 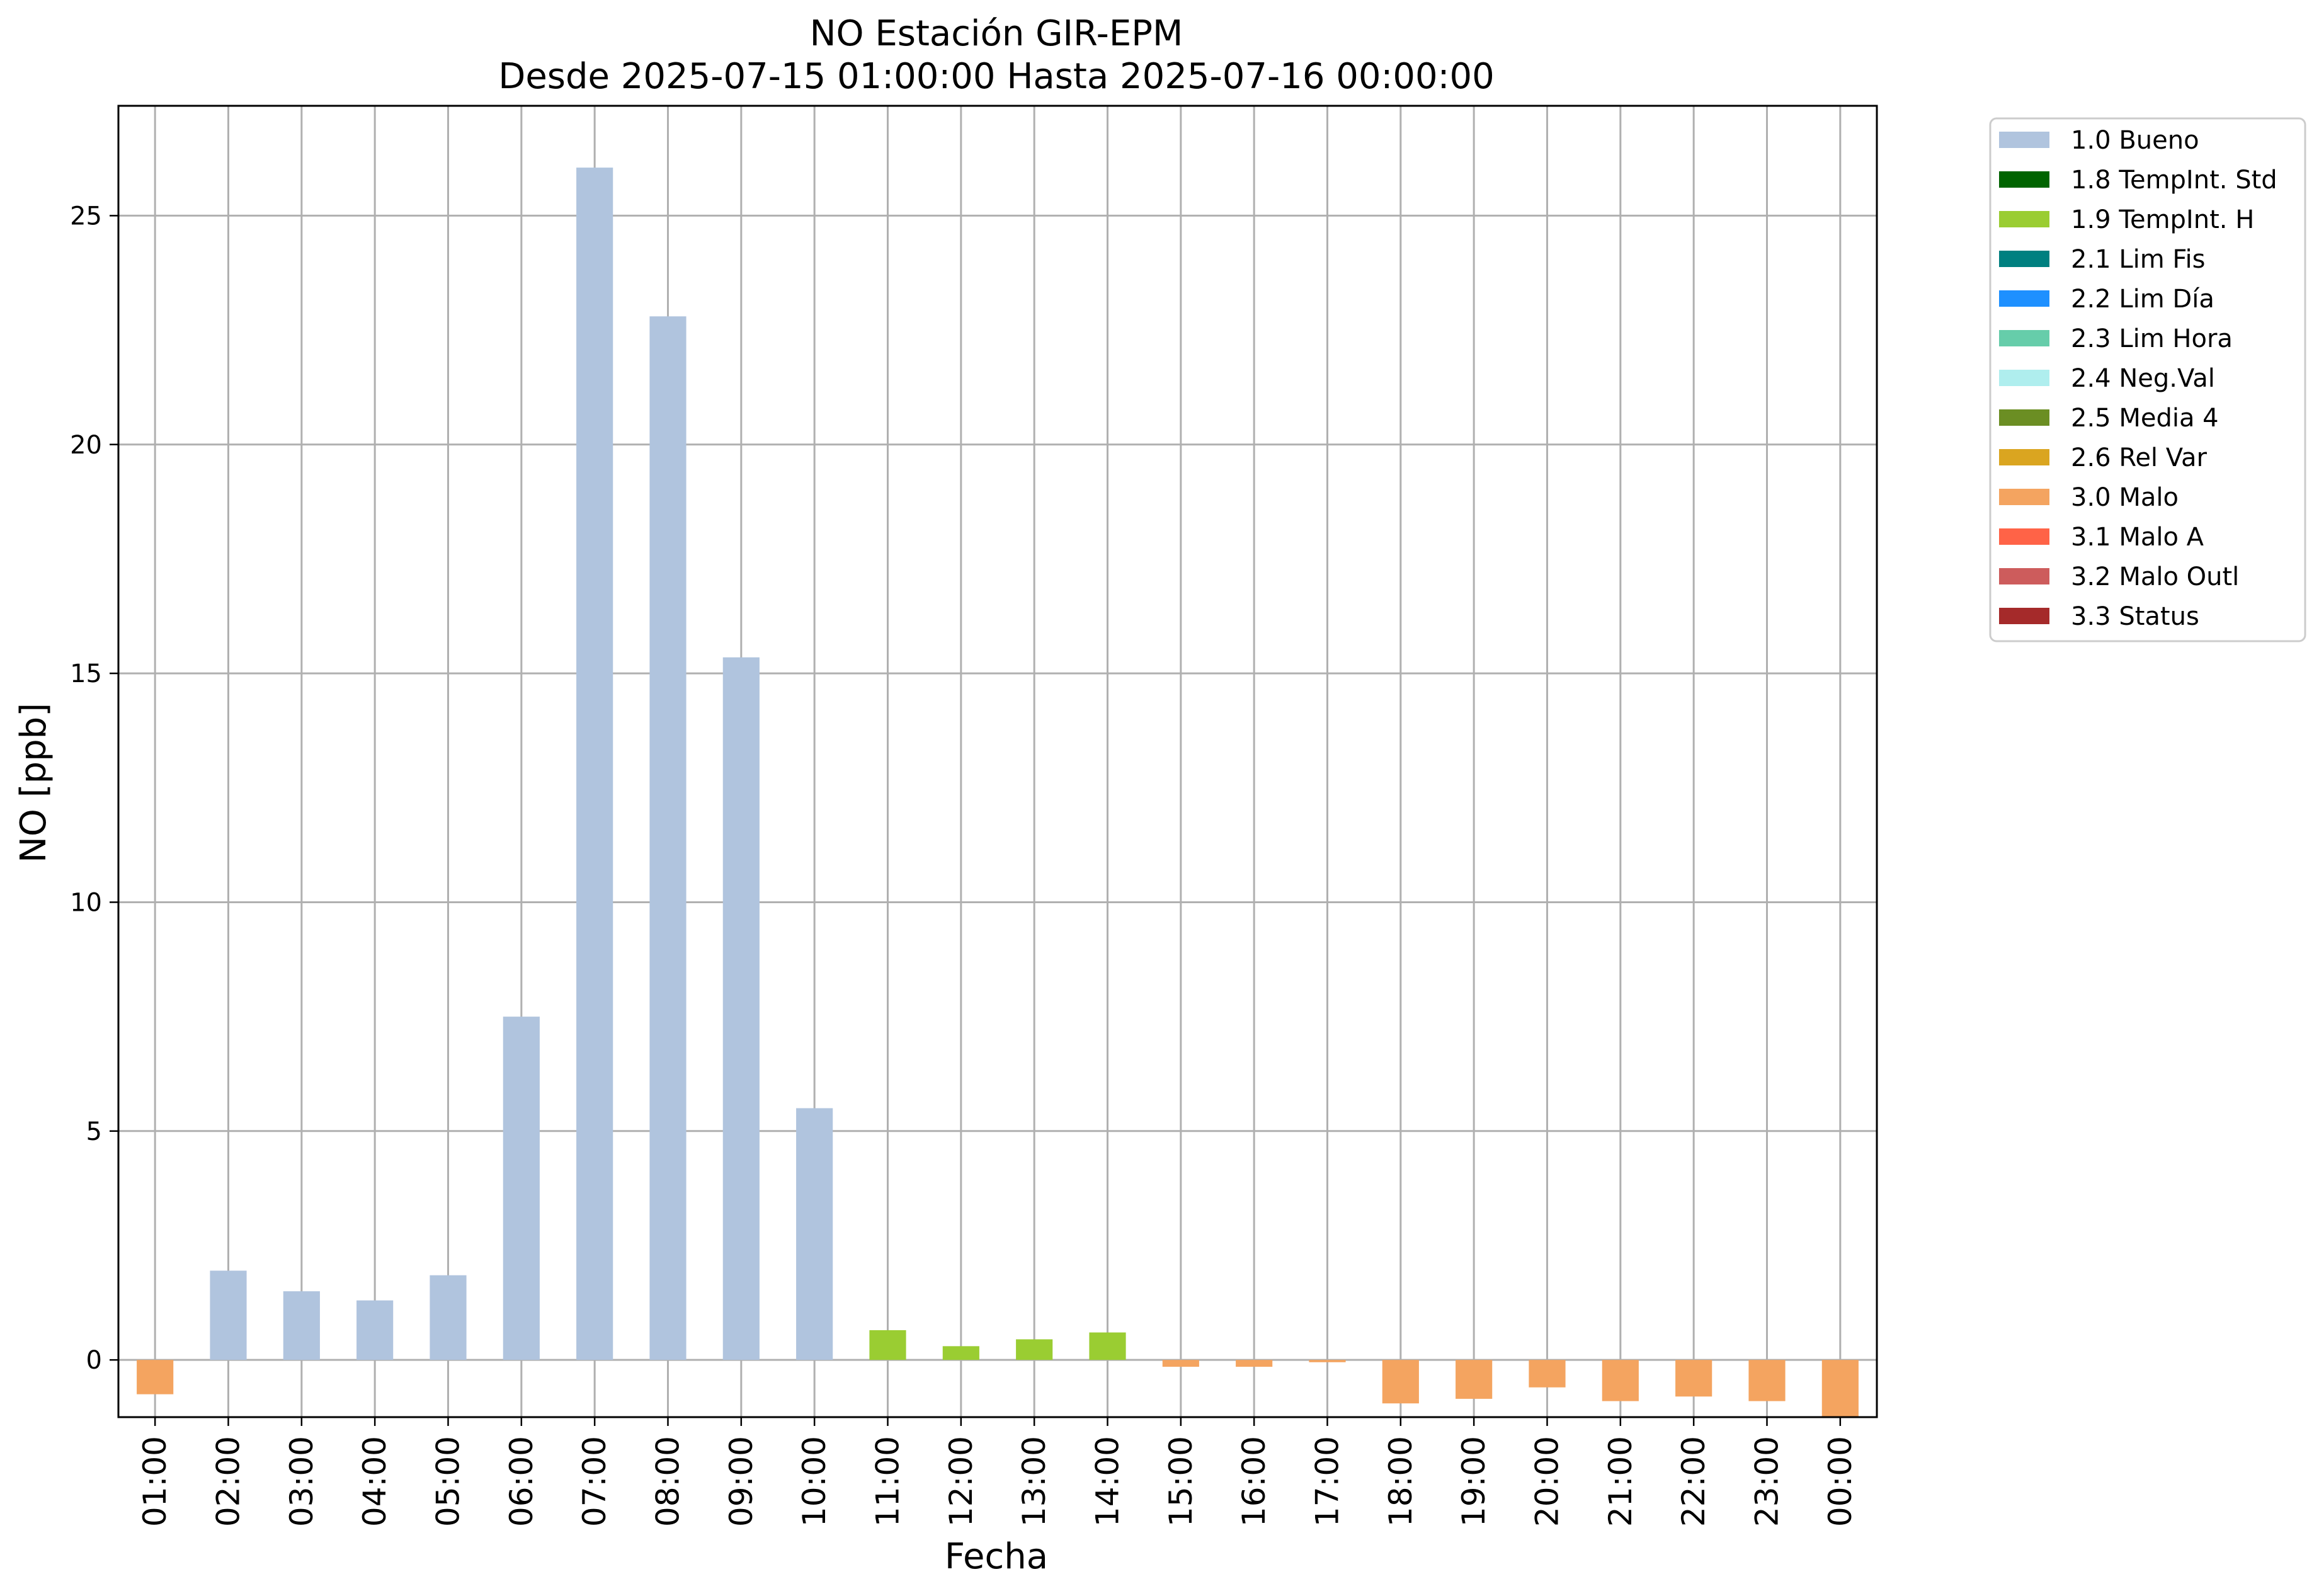 I want to click on x-tick-label: 18:00, so click(x=1400, y=1481).